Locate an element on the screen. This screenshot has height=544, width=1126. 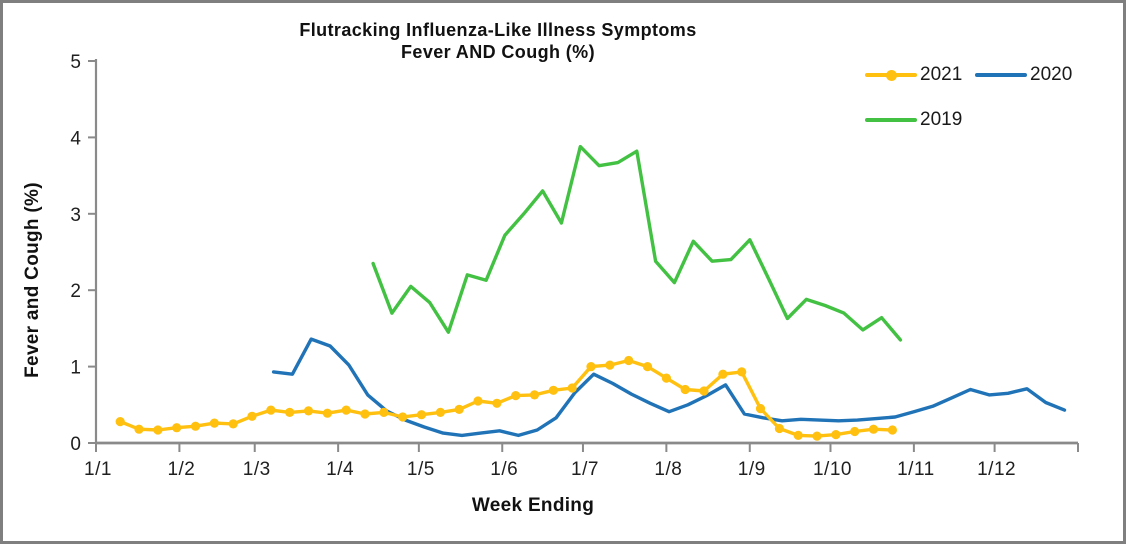
svg-text: 1/7 is located at coordinates (585, 469).